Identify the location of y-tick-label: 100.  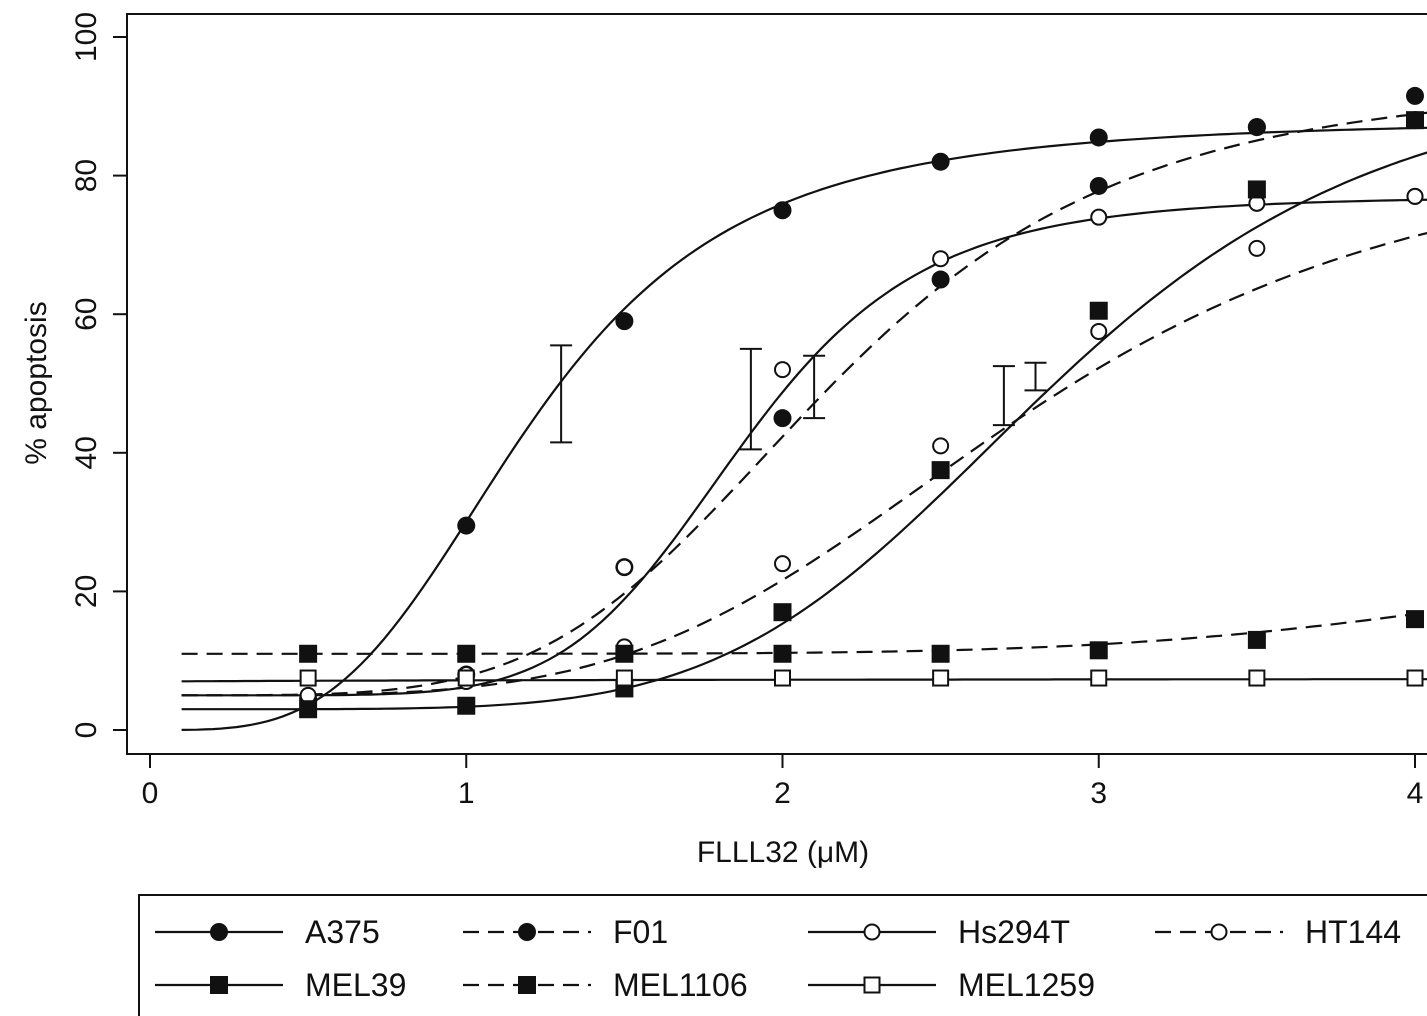
(86, 37).